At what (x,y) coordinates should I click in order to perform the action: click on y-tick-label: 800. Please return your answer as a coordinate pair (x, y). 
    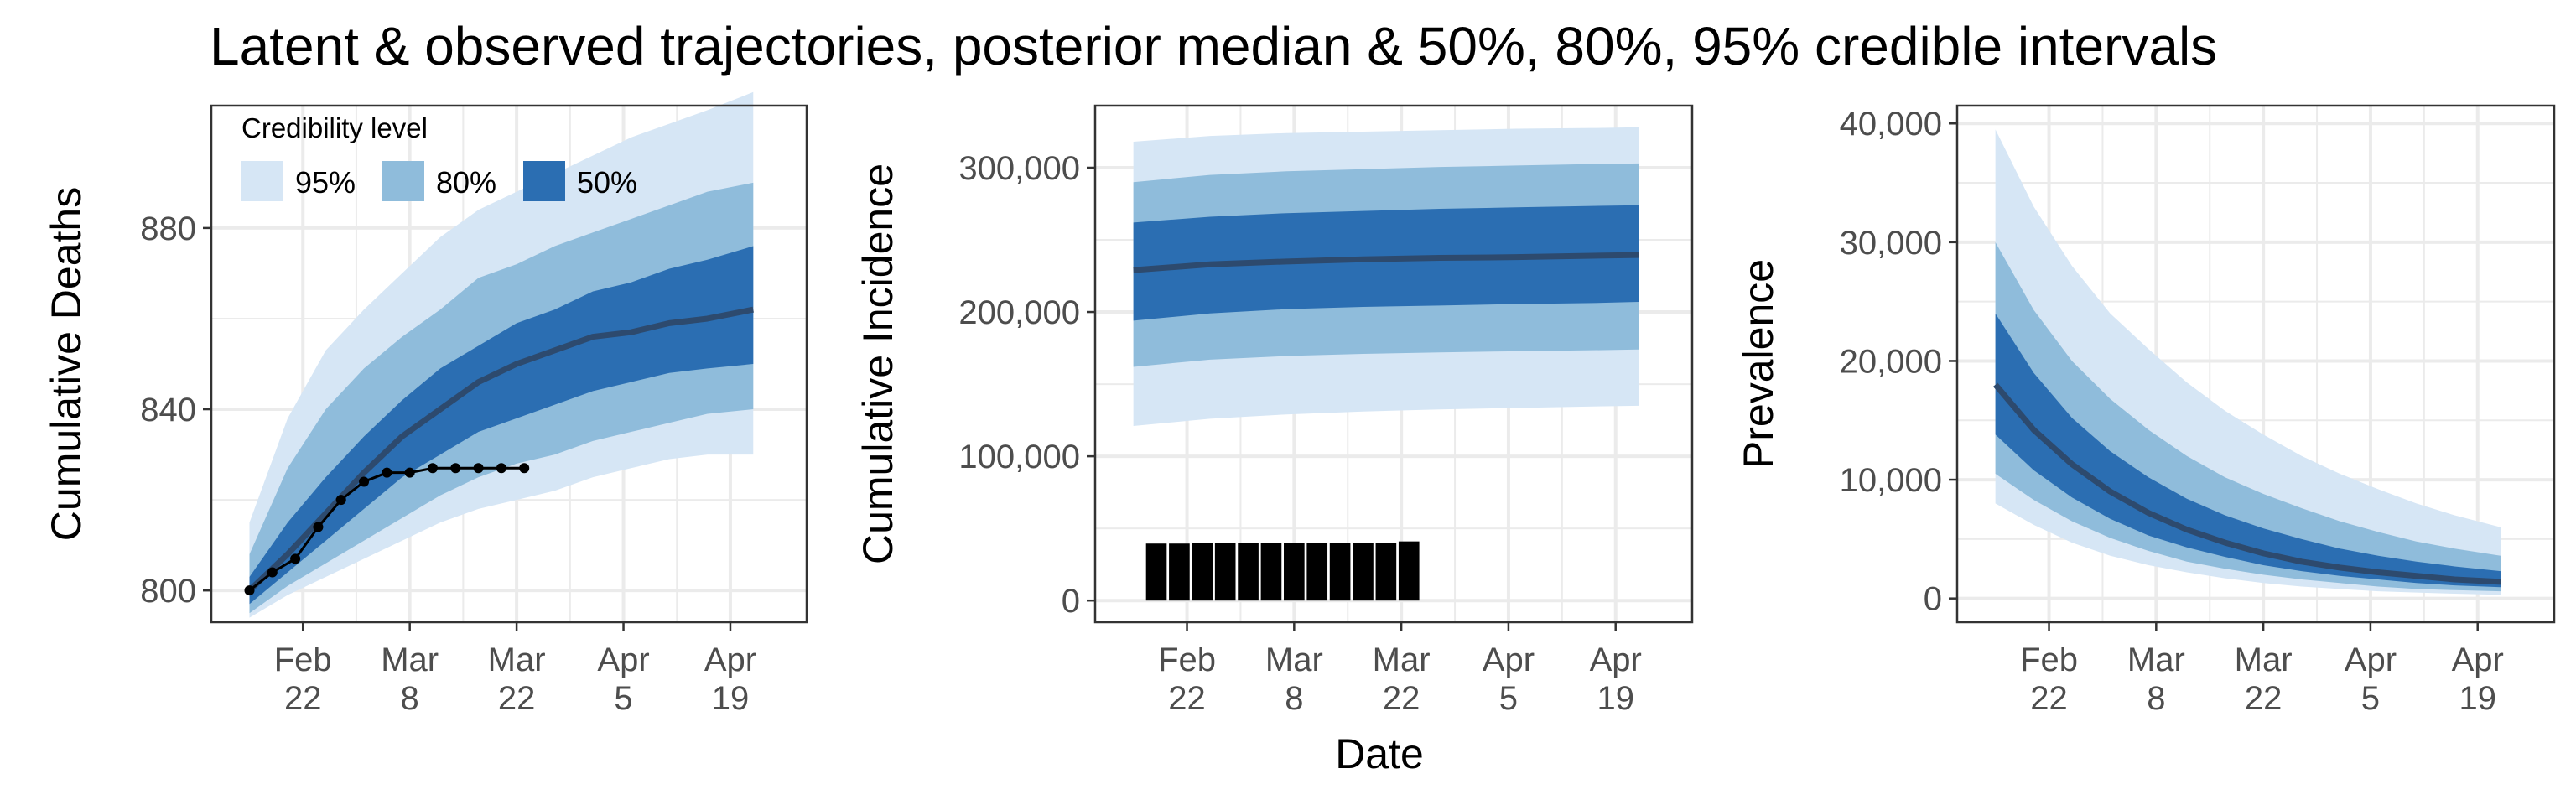
    Looking at the image, I should click on (168, 591).